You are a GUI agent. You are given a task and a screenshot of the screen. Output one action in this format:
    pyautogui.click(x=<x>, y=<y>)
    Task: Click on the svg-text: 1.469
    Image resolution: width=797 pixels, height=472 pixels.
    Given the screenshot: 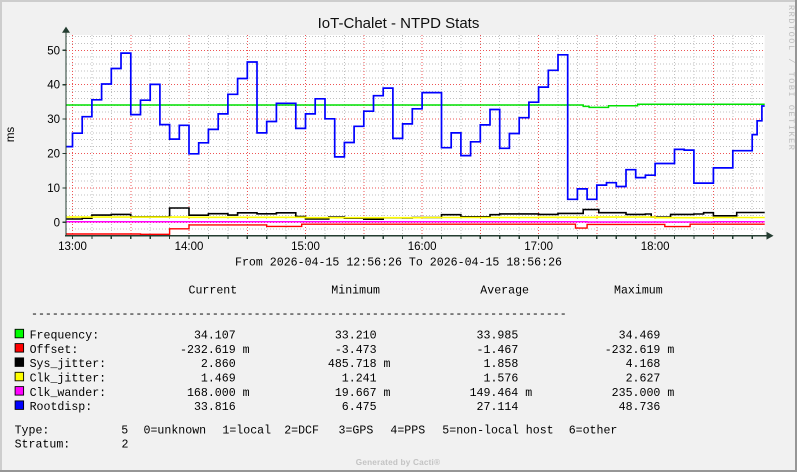 What is the action you would take?
    pyautogui.click(x=218, y=379)
    